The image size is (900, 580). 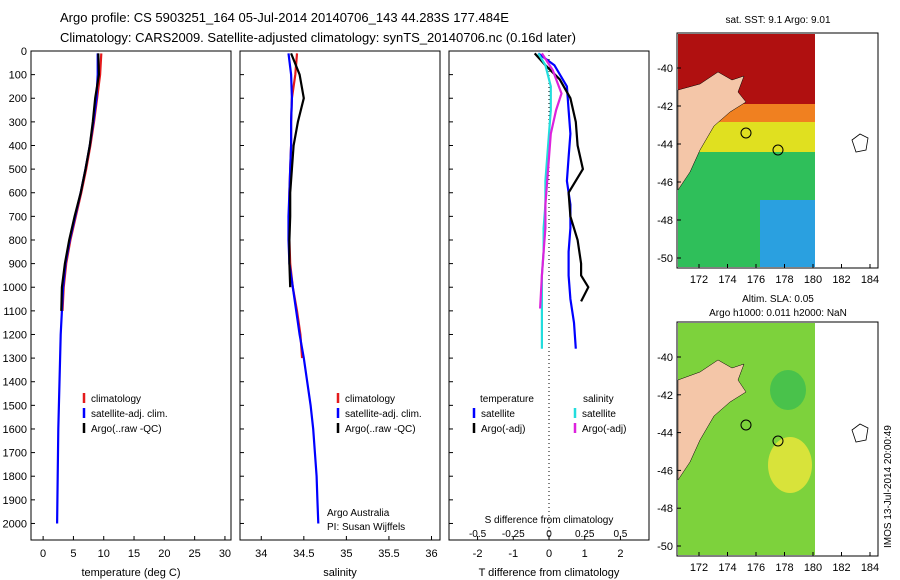 What do you see at coordinates (104, 554) in the screenshot?
I see `xtick-label: 10` at bounding box center [104, 554].